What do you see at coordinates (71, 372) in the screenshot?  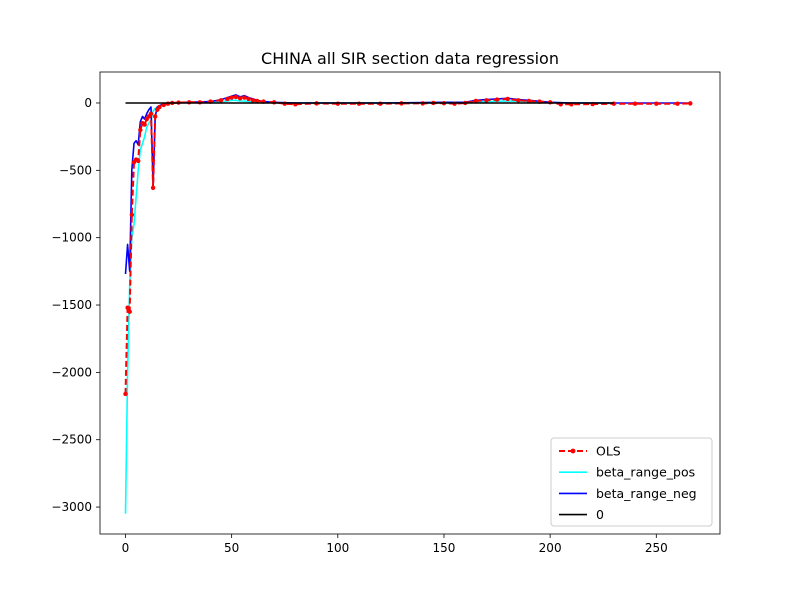 I see `y-tick-label: −2000` at bounding box center [71, 372].